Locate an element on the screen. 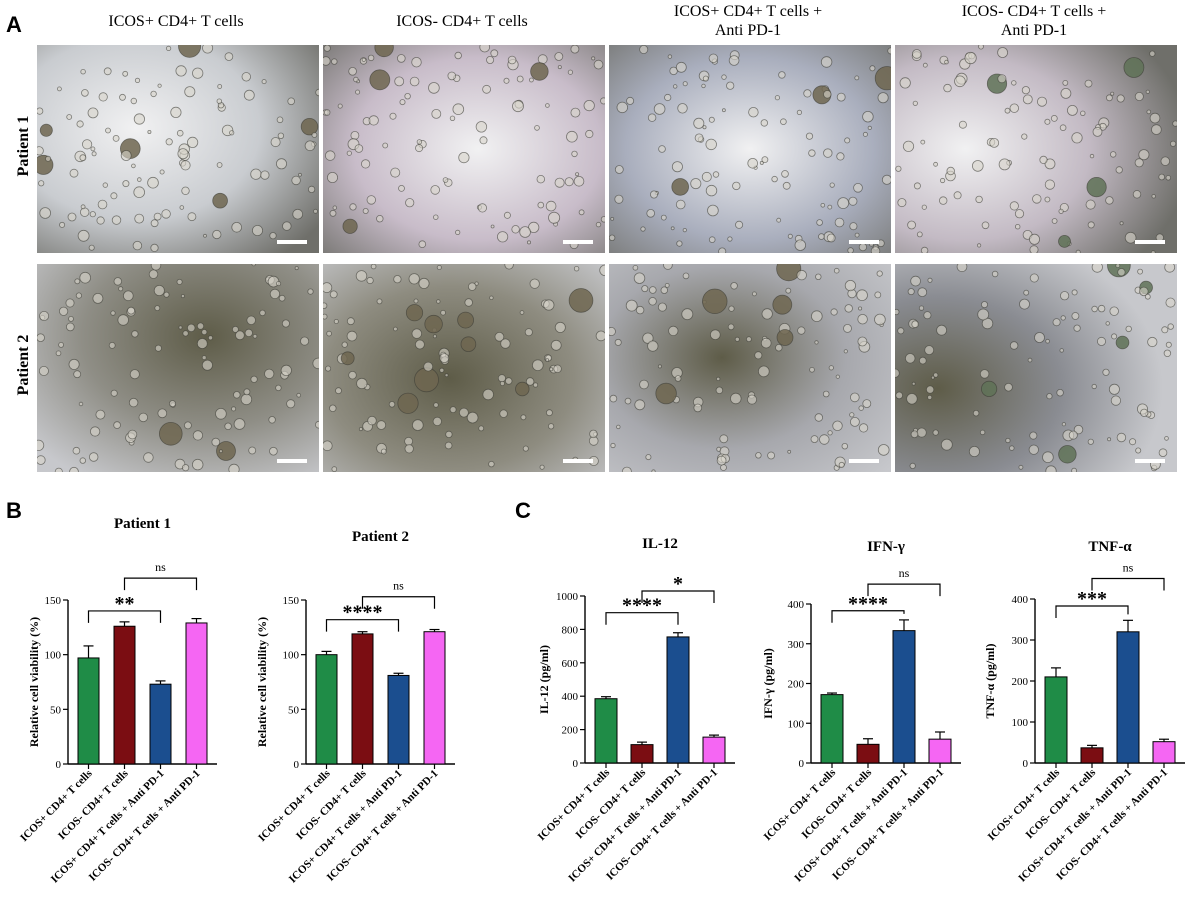  panel-label-b: B is located at coordinates (14, 510).